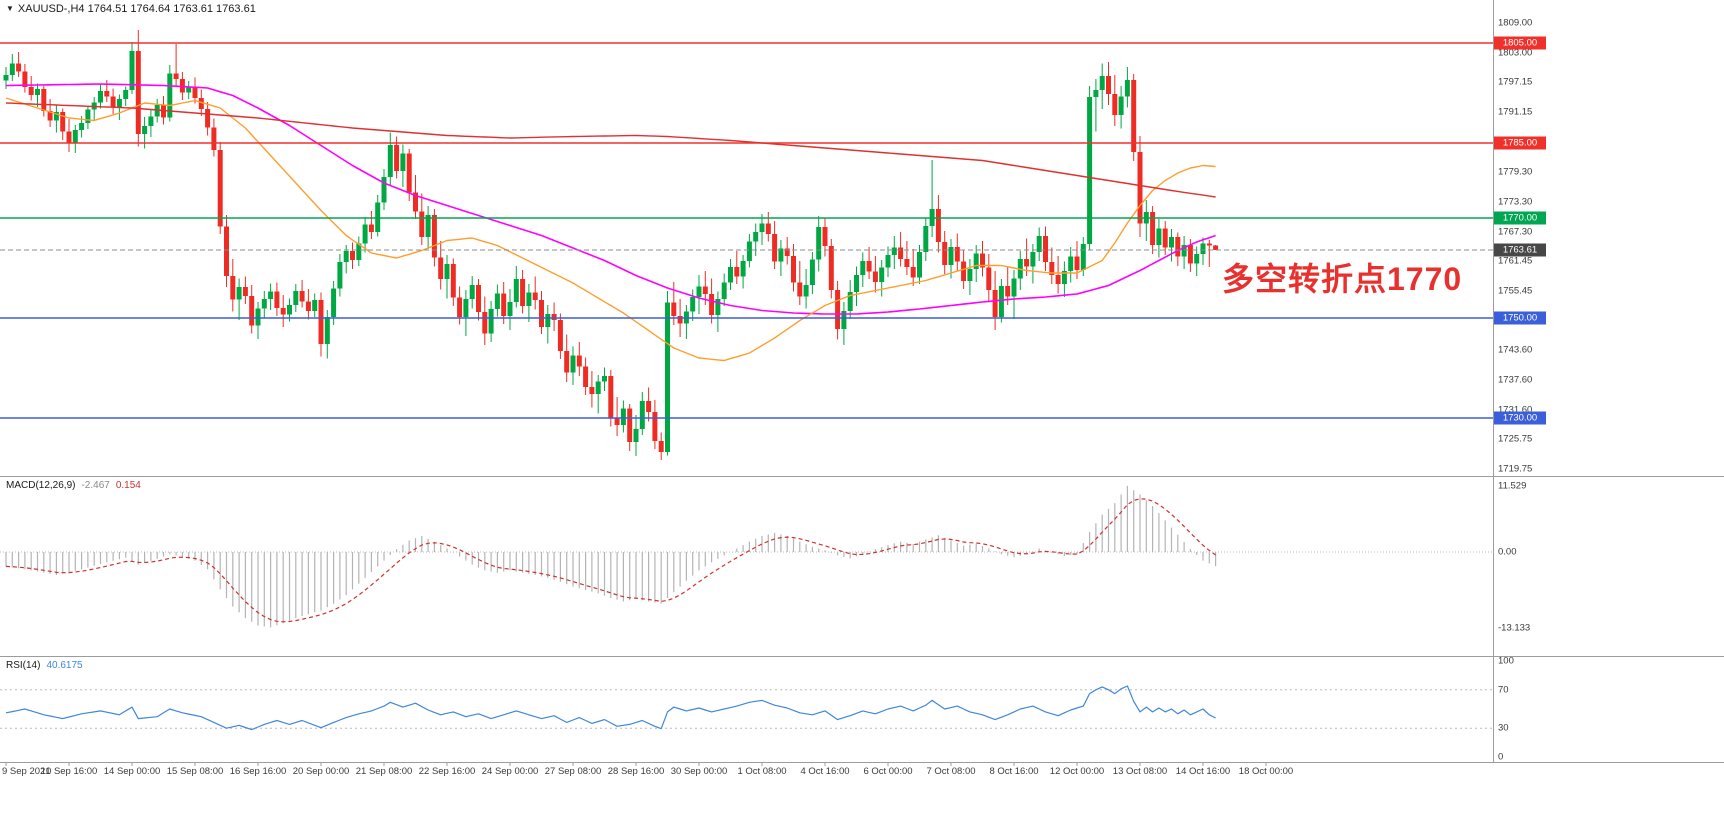 The image size is (1724, 838). I want to click on price-level-tag: 1730.00, so click(1520, 418).